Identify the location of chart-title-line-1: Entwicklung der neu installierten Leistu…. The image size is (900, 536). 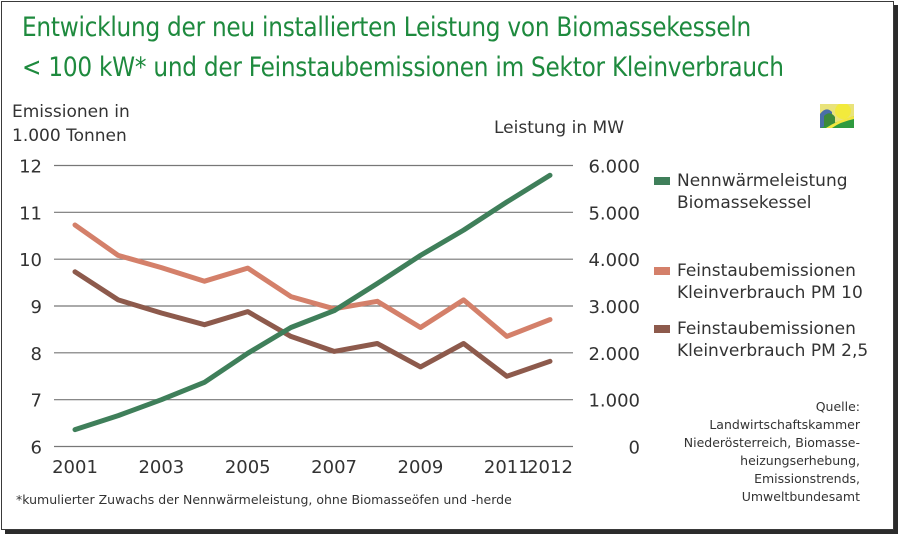
(387, 27).